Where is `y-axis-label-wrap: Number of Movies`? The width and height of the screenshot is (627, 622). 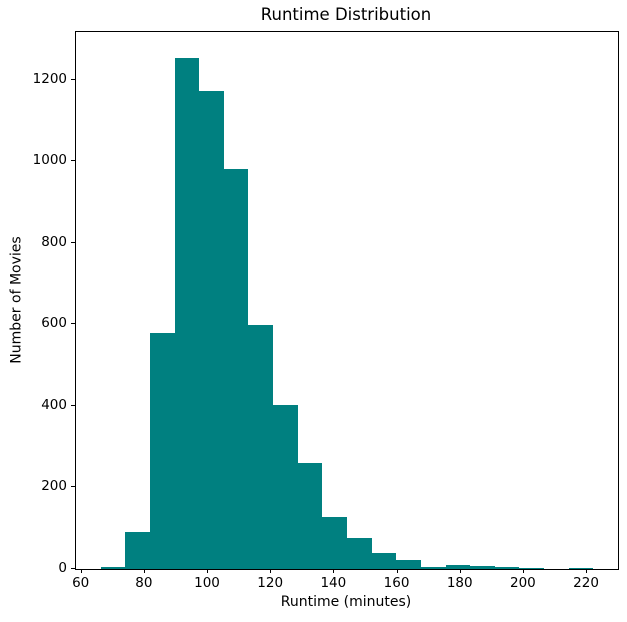
y-axis-label-wrap: Number of Movies is located at coordinates (17, 299).